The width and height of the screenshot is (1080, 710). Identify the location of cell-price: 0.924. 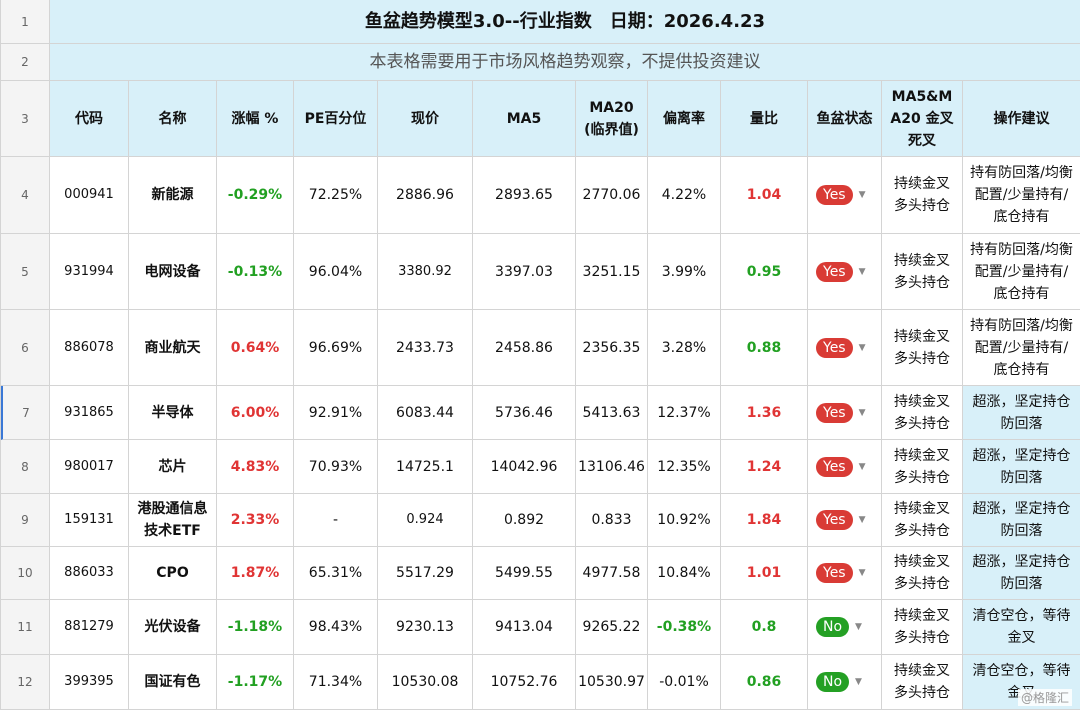
(425, 520).